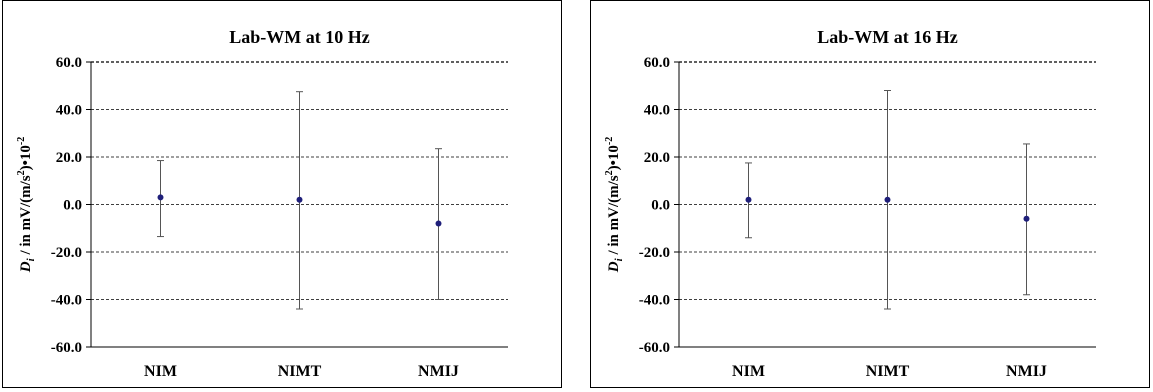  I want to click on chart-title: Lab-WM at 10 Hz, so click(299, 37).